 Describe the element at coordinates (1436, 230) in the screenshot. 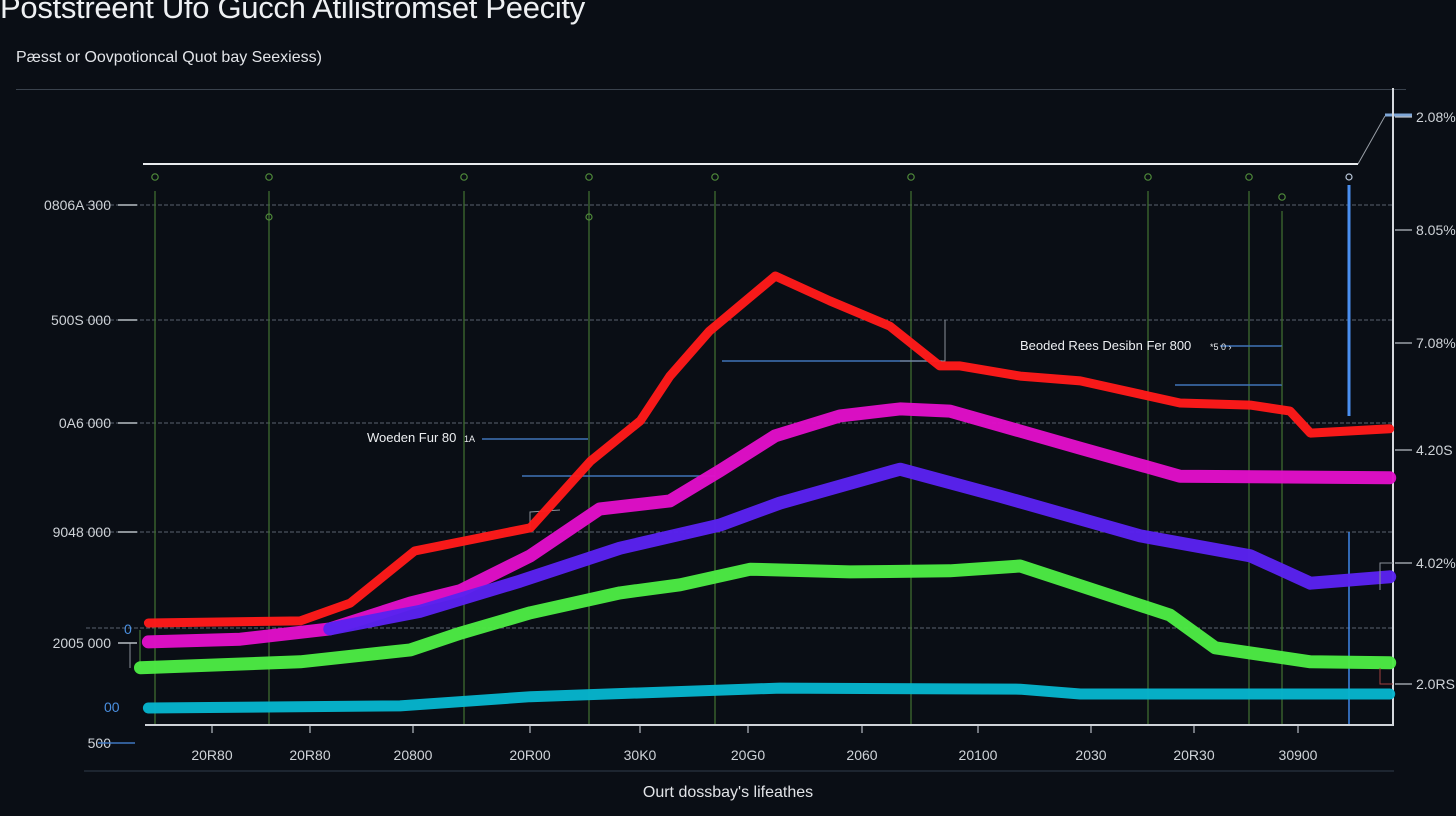

I see `y-right-tick-label: 8.05%` at that location.